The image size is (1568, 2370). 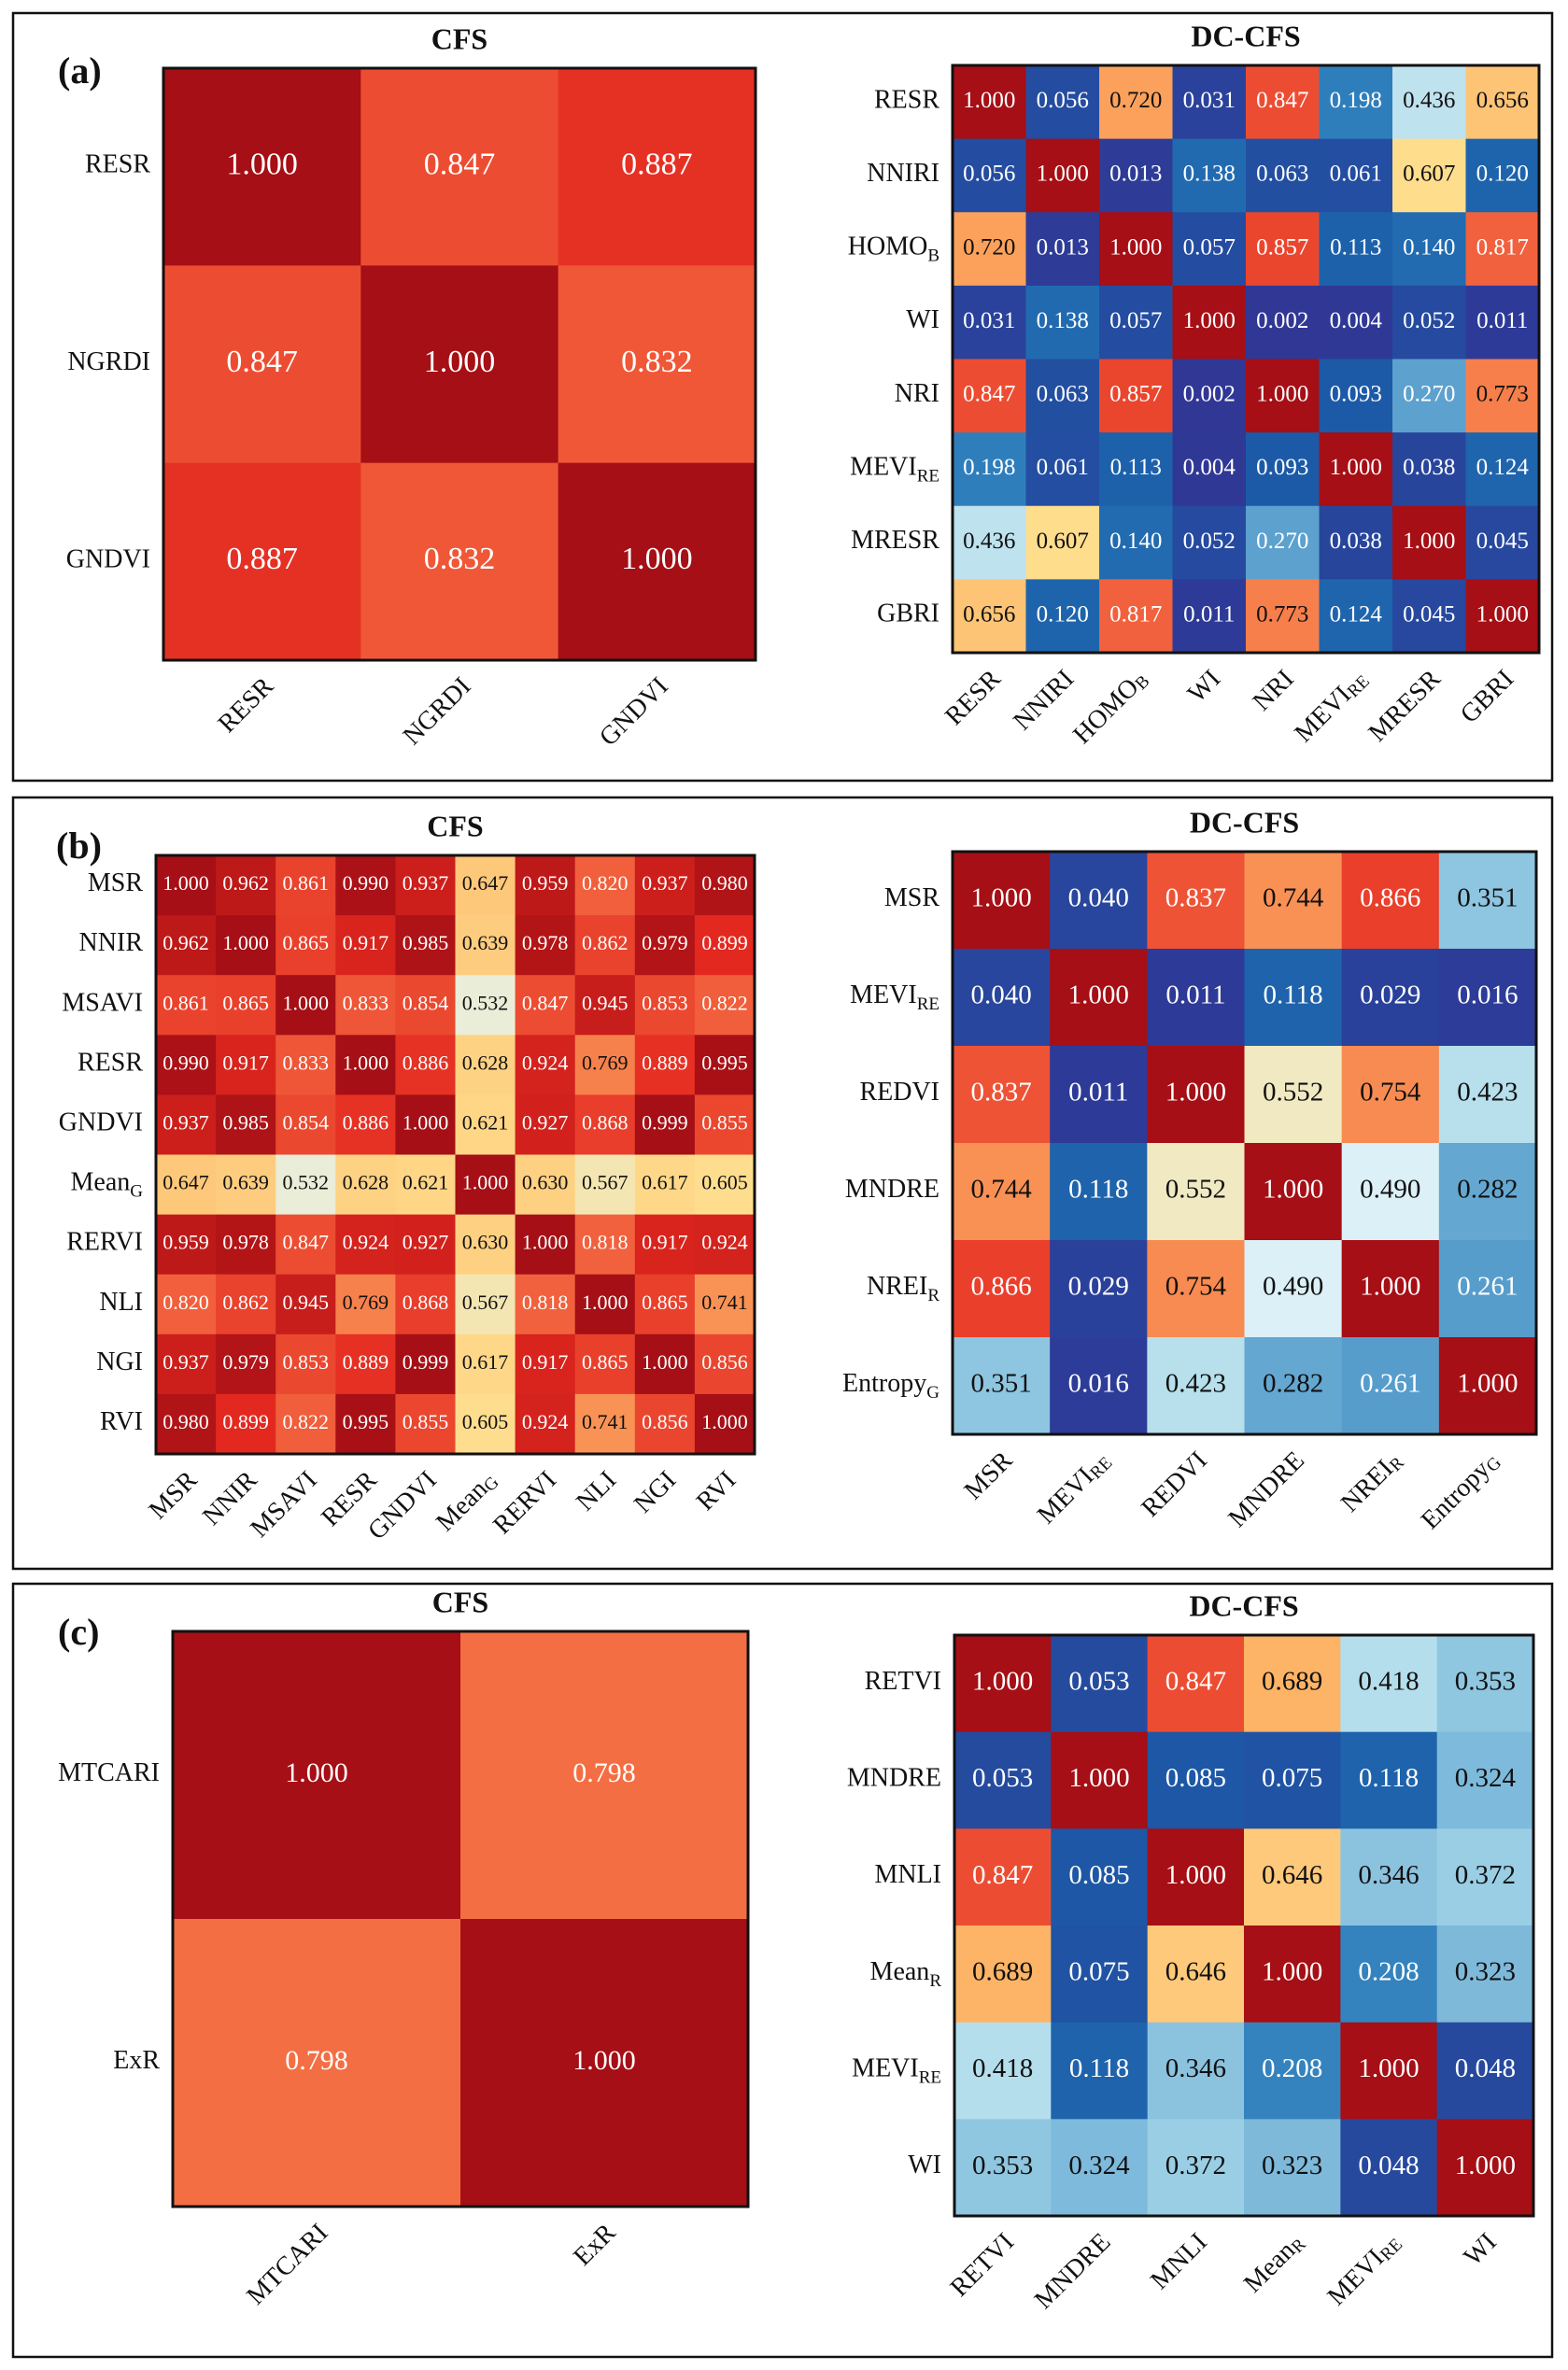 What do you see at coordinates (1487, 697) in the screenshot?
I see `x-tick-label-main: GBRI` at bounding box center [1487, 697].